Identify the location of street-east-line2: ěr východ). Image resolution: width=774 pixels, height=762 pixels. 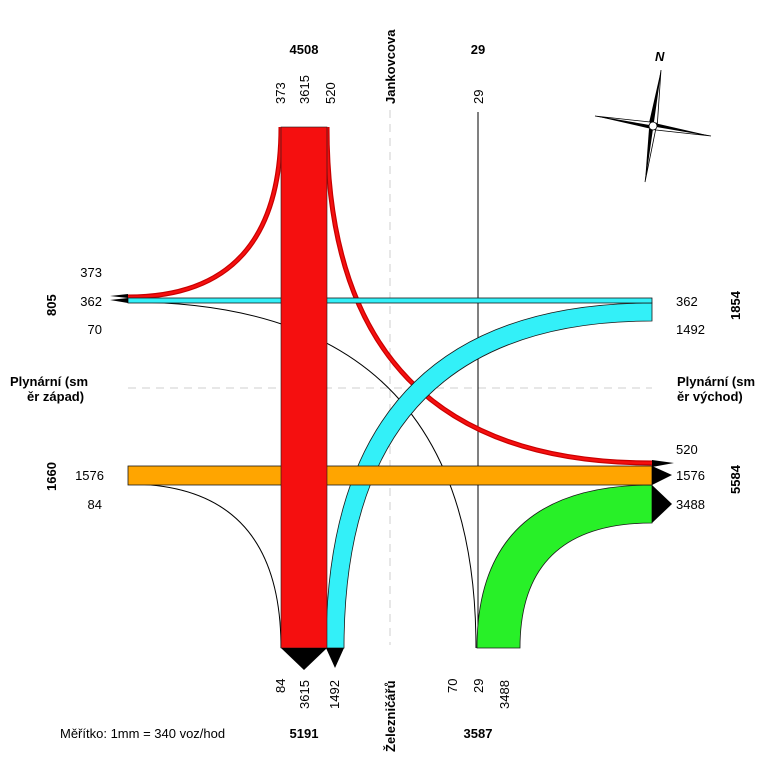
(710, 396).